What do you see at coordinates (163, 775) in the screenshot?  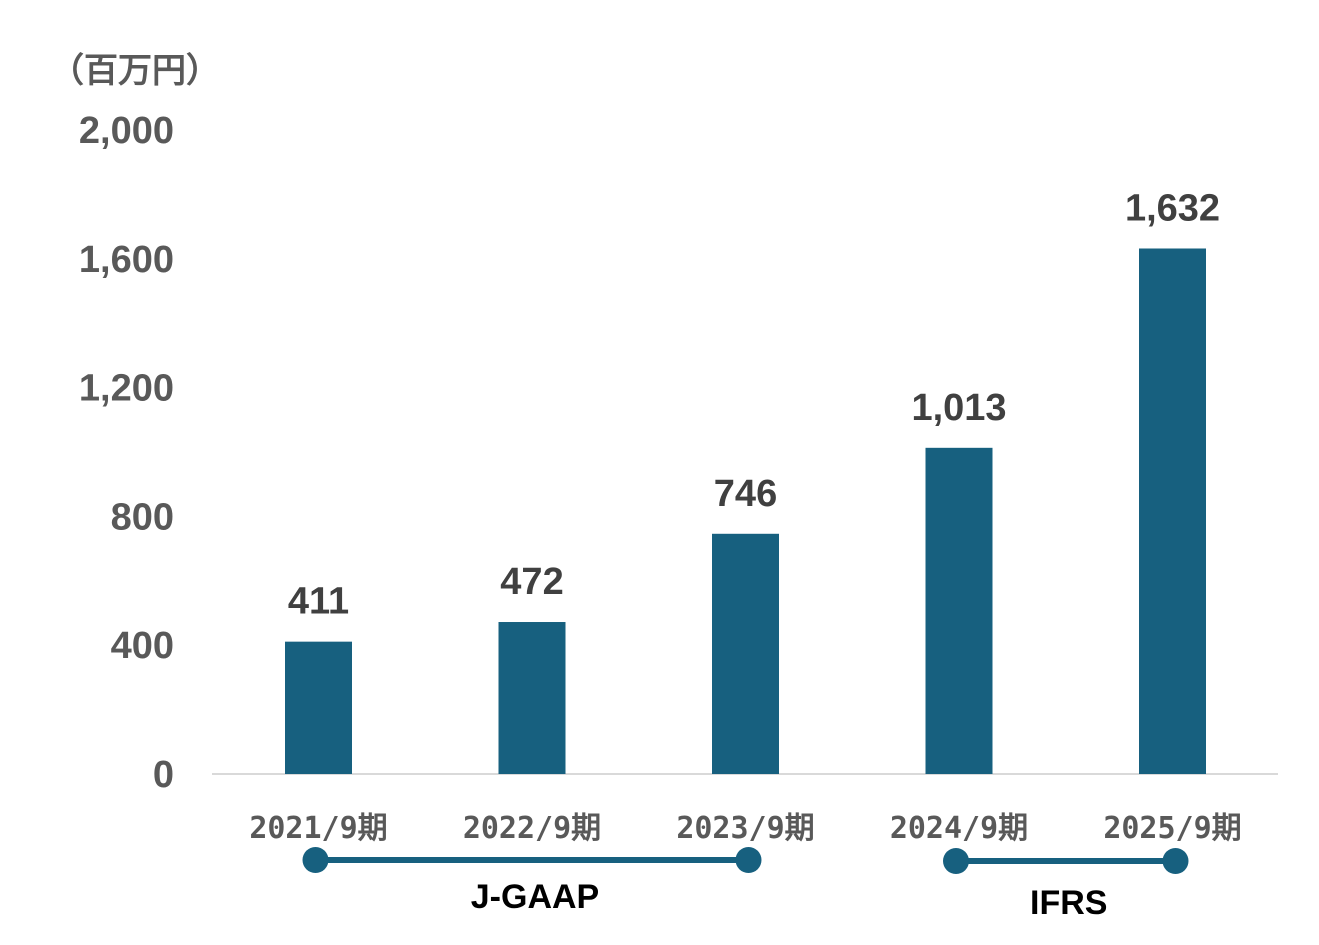 I see `y-tick-label: 0` at bounding box center [163, 775].